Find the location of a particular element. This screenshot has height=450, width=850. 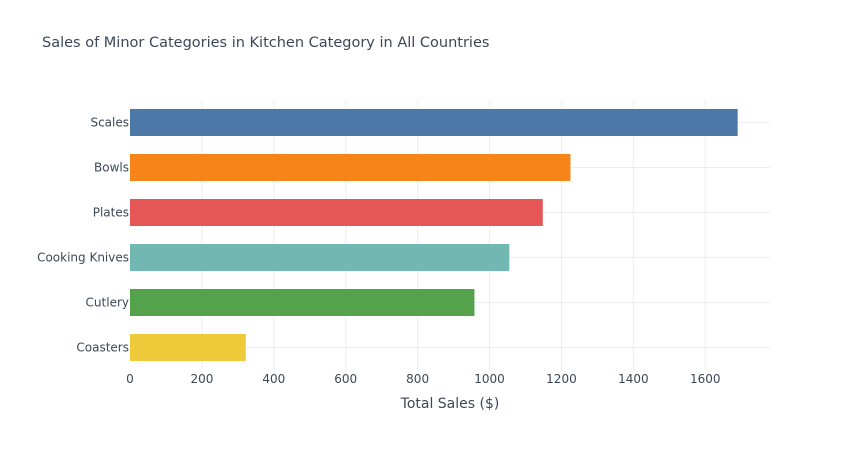

x-tick-label: 600 is located at coordinates (345, 379).